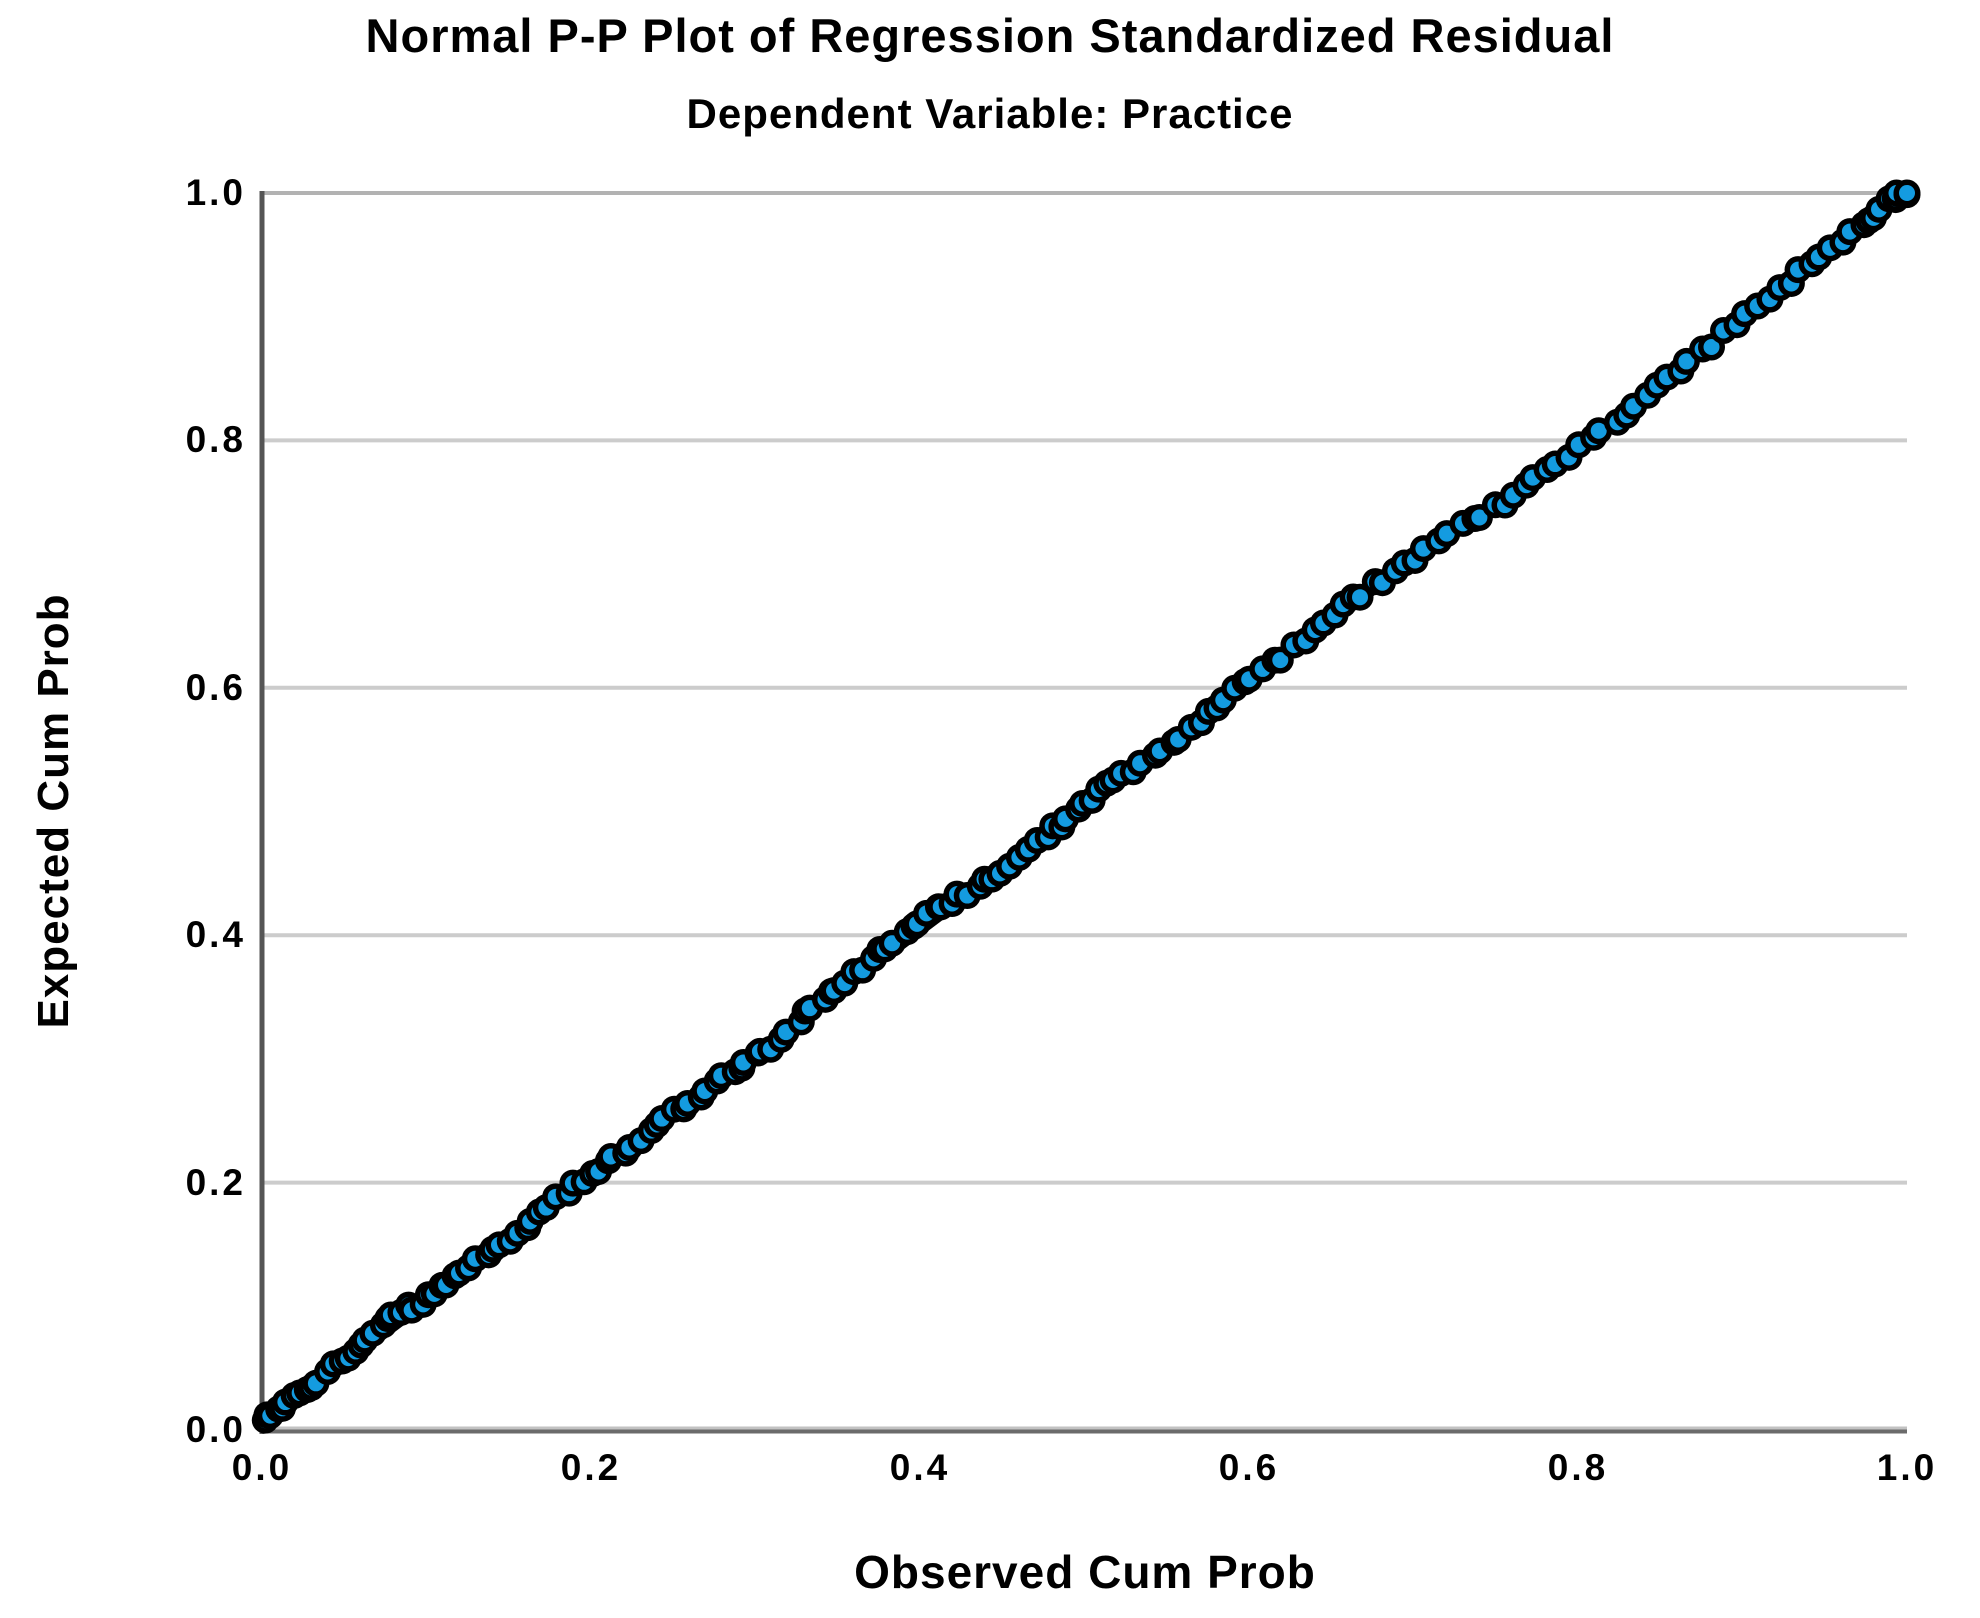 The height and width of the screenshot is (1618, 1980). Describe the element at coordinates (215, 1182) in the screenshot. I see `y-tick-label: 0.2` at that location.